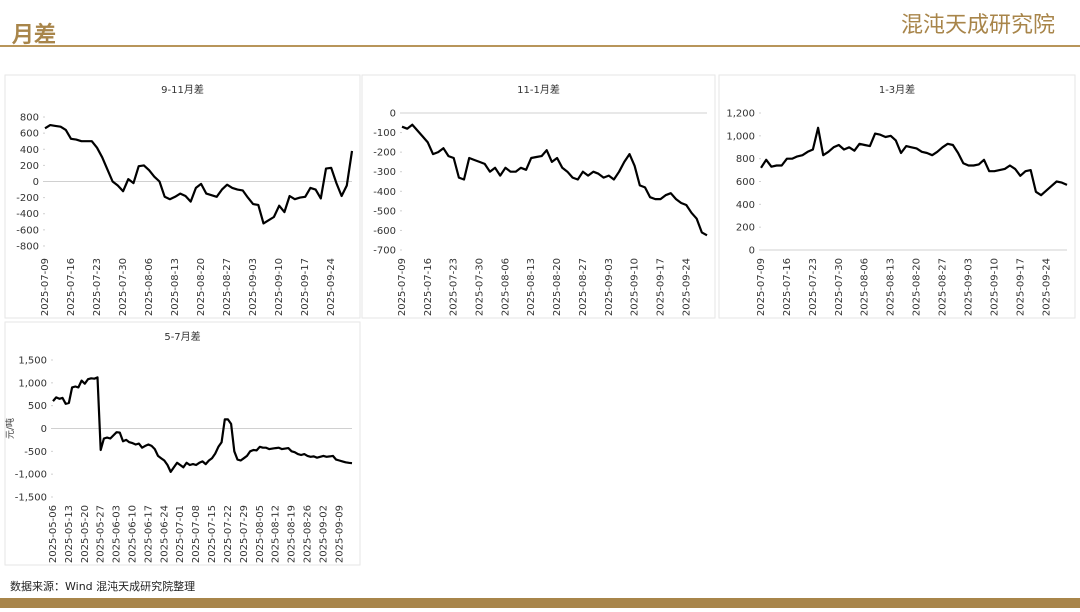 The width and height of the screenshot is (1080, 612). What do you see at coordinates (292, 534) in the screenshot?
I see `x-tick-label: 2025-08-19` at bounding box center [292, 534].